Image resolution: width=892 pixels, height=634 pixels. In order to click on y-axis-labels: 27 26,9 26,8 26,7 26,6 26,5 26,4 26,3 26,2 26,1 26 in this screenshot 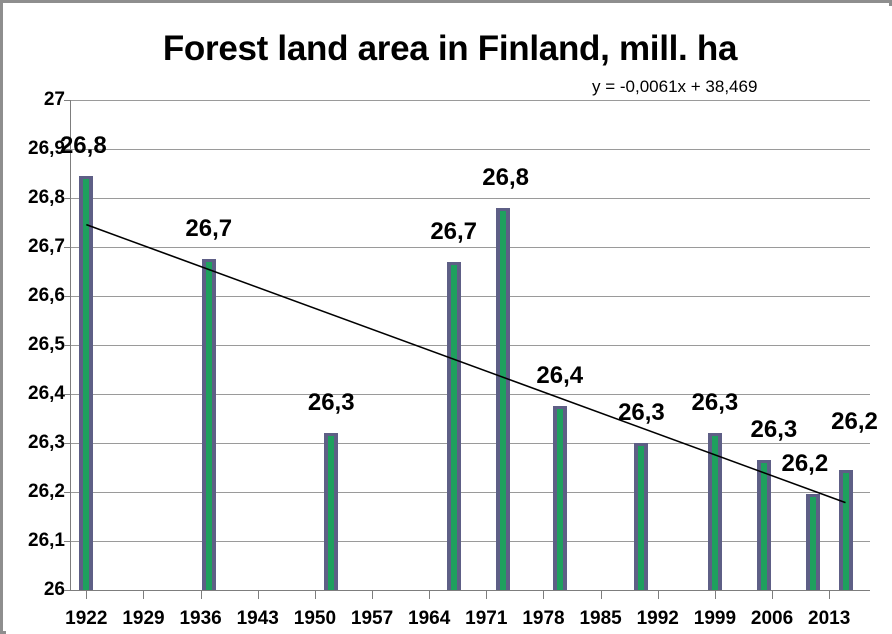, I will do `click(36, 344)`.